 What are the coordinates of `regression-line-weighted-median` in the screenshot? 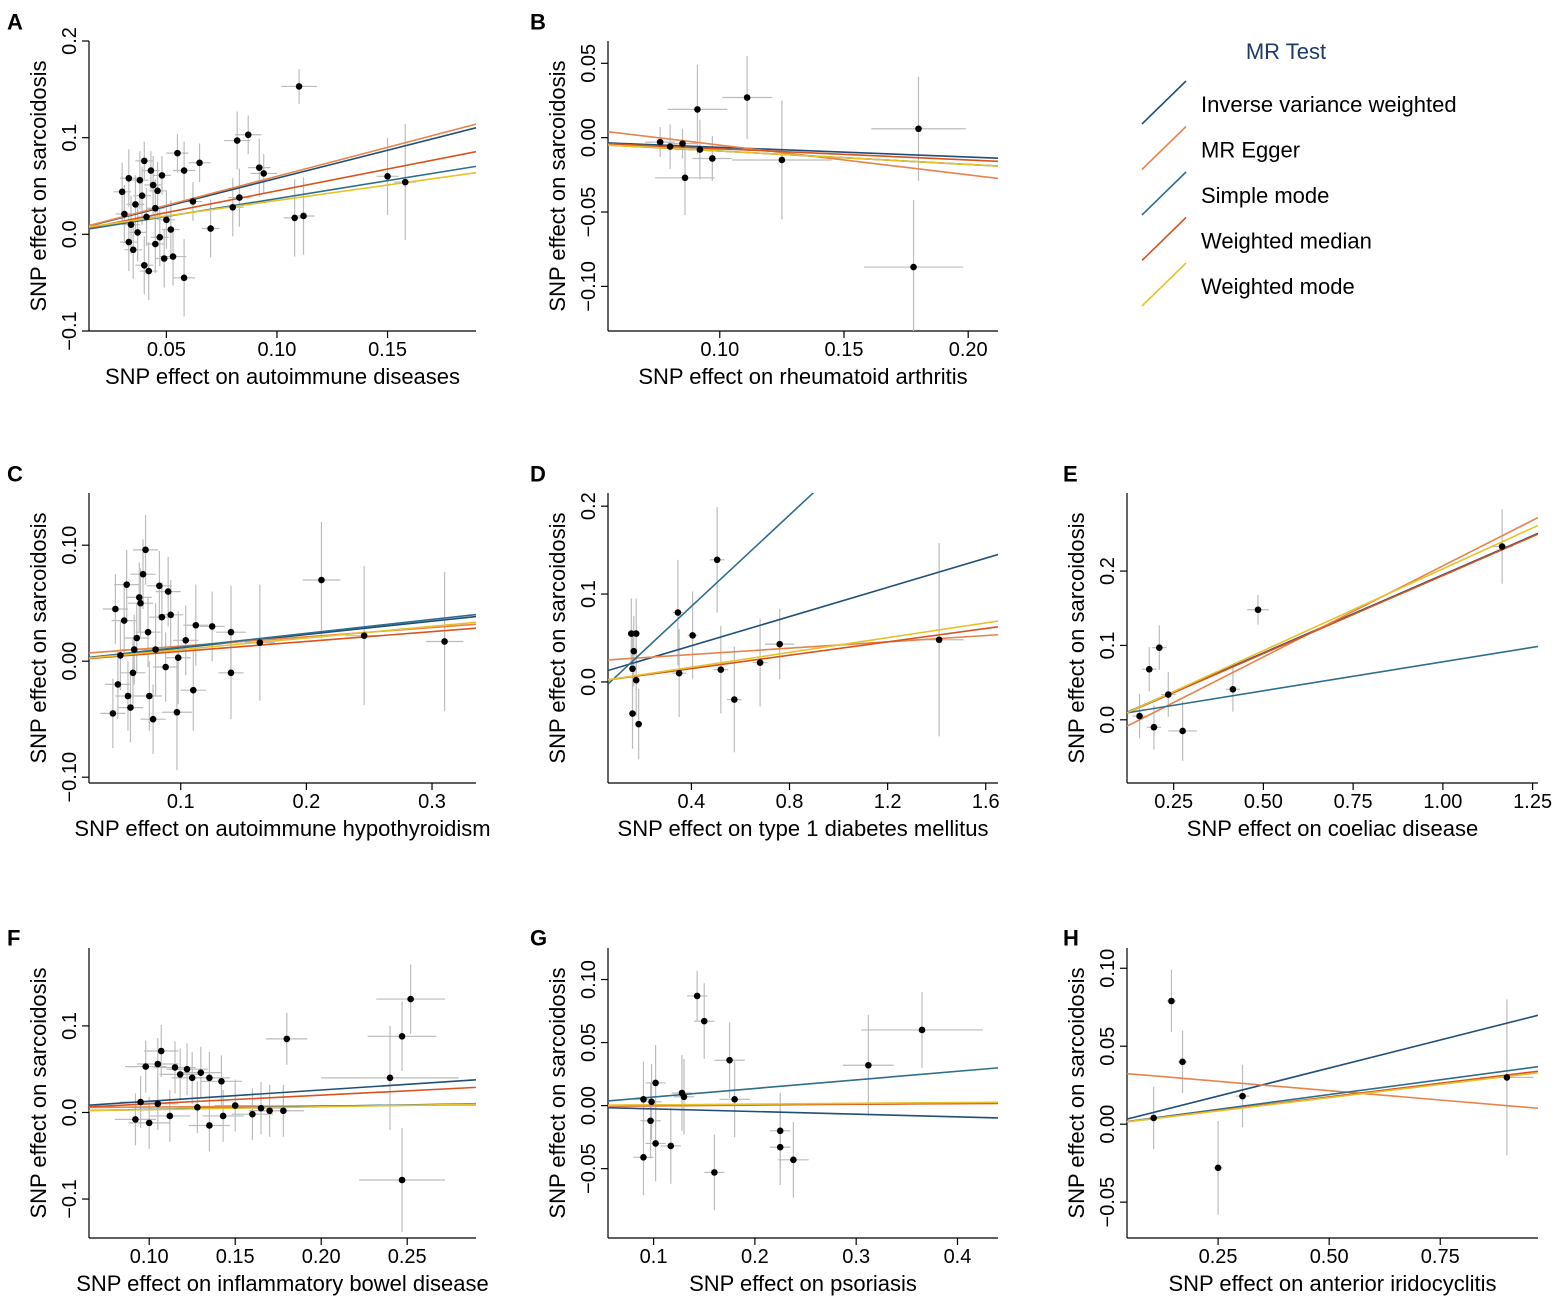 It's located at (282, 189).